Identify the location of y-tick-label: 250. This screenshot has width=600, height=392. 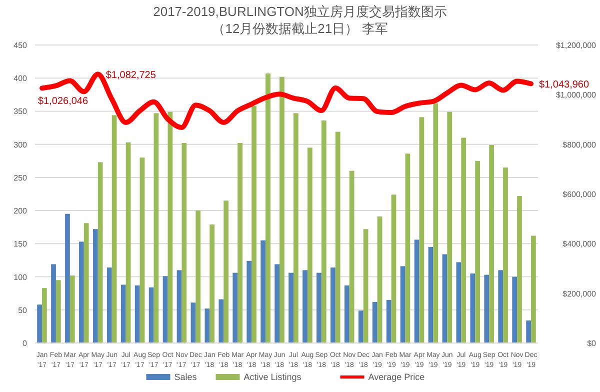
(21, 177).